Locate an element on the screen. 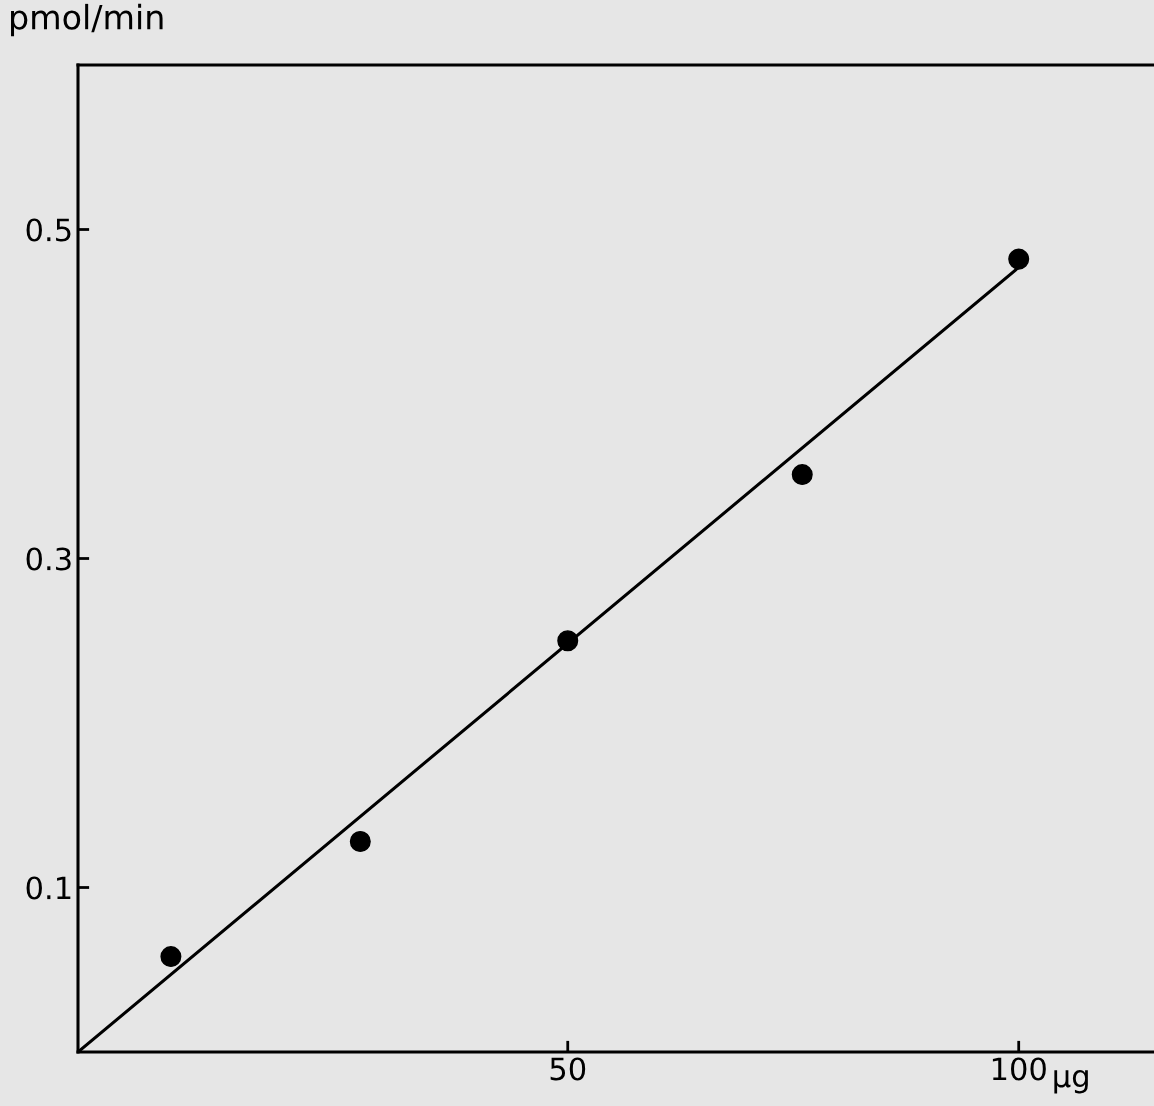 The image size is (1154, 1106). x-axis-title: µg is located at coordinates (1071, 1081).